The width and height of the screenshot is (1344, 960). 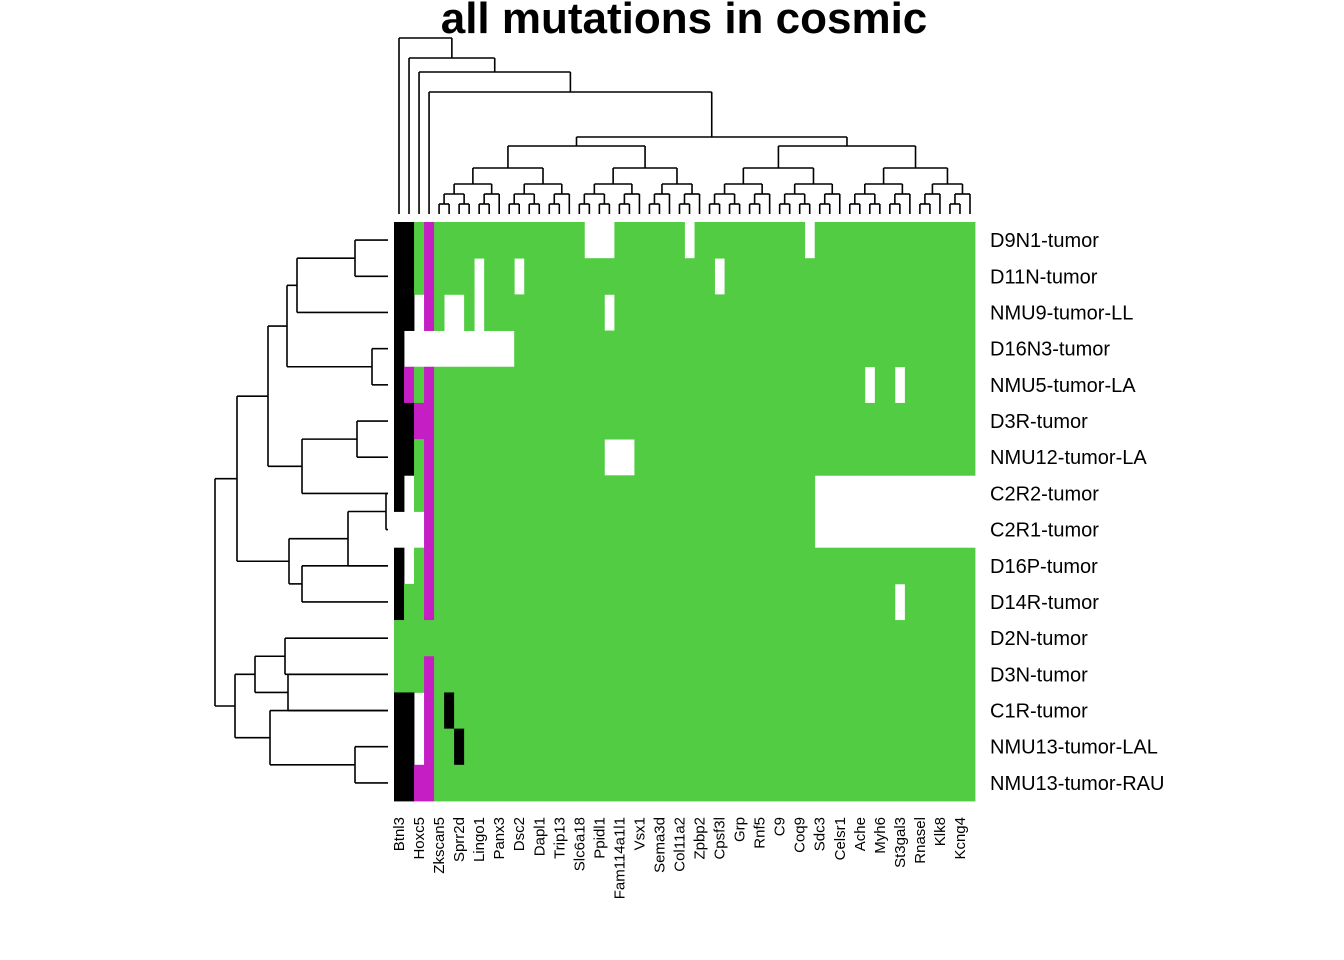 I want to click on row-label: NMU12-tumor-LA, so click(x=1068, y=458).